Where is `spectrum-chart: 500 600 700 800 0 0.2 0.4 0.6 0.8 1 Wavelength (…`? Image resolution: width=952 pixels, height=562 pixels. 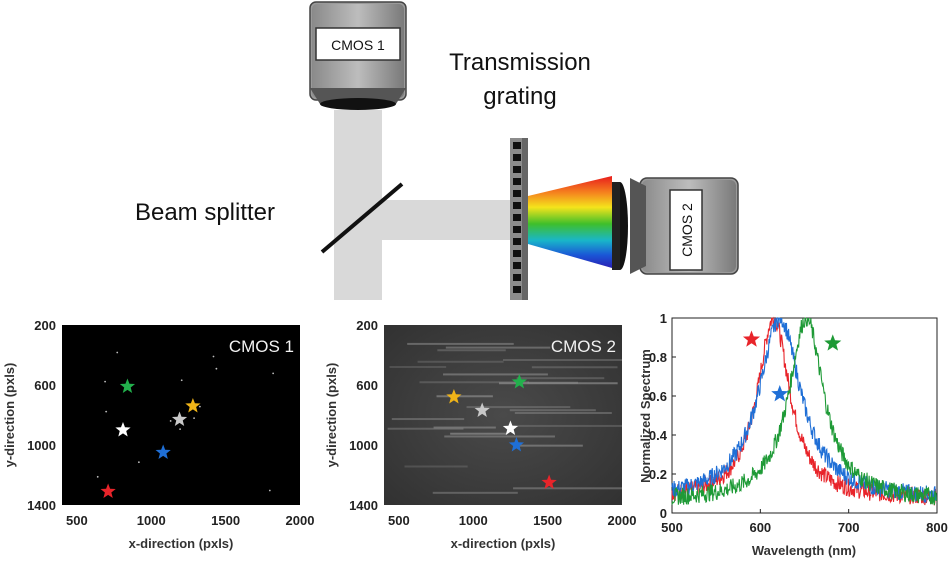 spectrum-chart: 500 600 700 800 0 0.2 0.4 0.6 0.8 1 Wavelength (… is located at coordinates (793, 434).